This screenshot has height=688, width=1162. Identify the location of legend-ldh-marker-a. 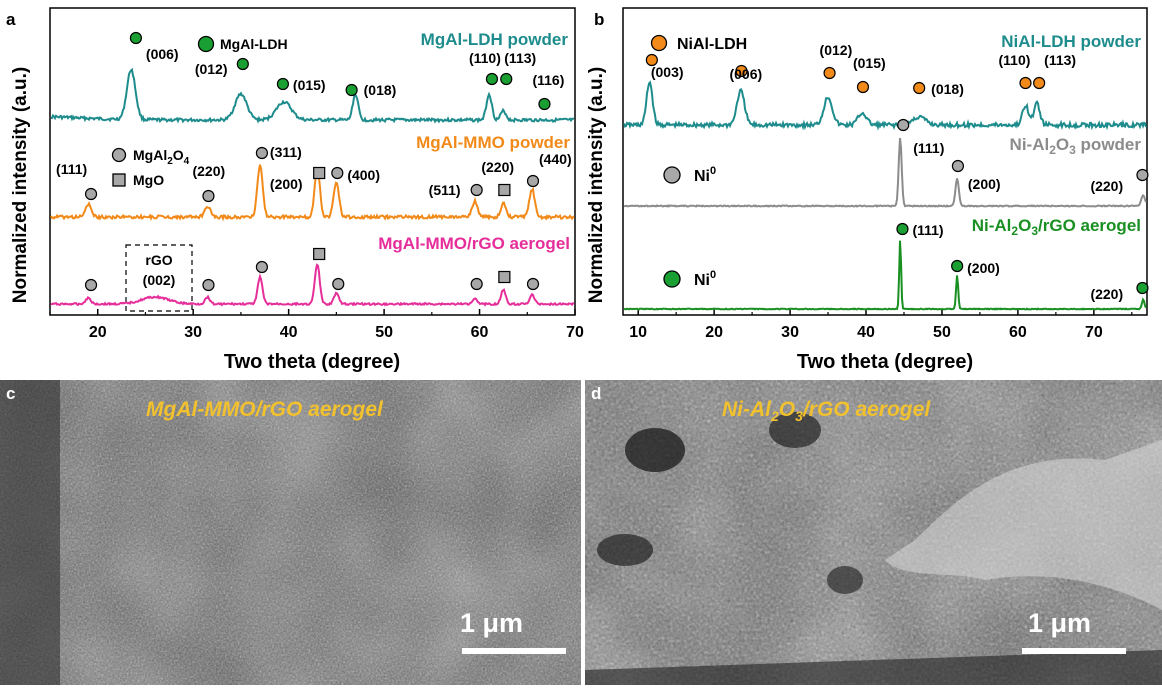
(206, 44).